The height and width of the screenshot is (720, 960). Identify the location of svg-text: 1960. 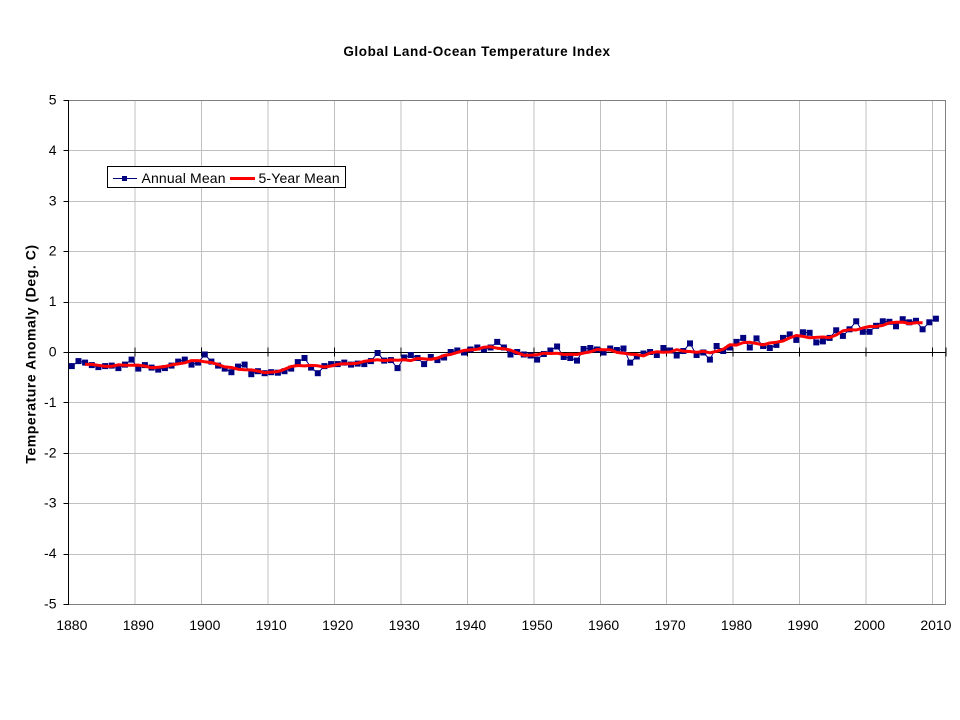
(603, 625).